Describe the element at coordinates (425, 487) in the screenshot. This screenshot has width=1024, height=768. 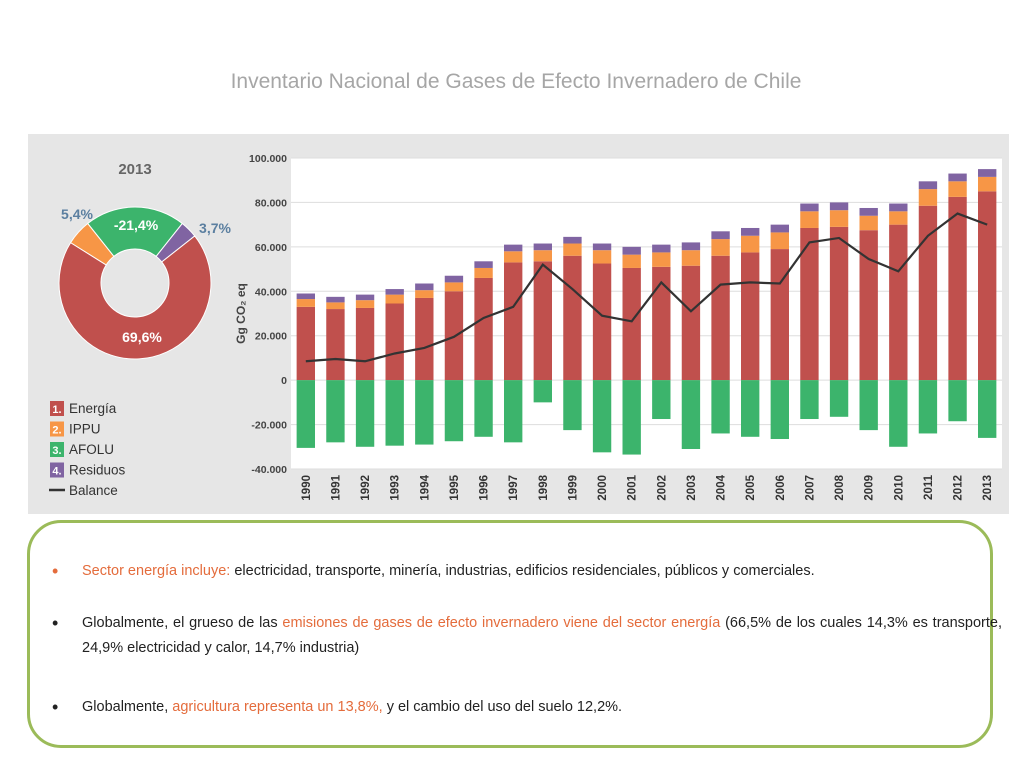
I see `x-tick-label: 1994` at that location.